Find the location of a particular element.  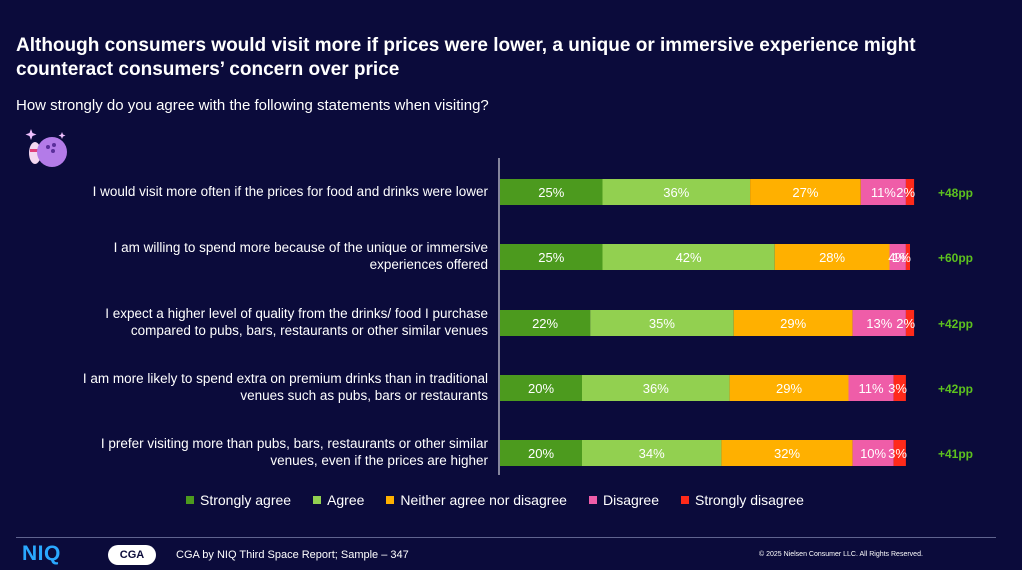

net-score-label: +60pp is located at coordinates (955, 258).